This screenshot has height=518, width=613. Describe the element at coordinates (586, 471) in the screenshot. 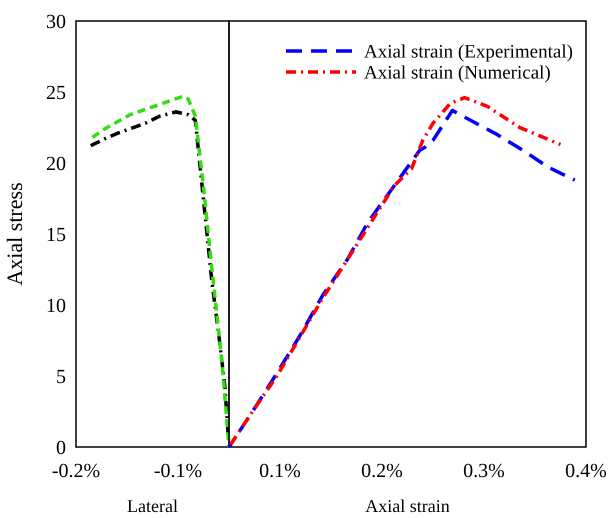

I see `x-tick-label: 0.4%` at that location.